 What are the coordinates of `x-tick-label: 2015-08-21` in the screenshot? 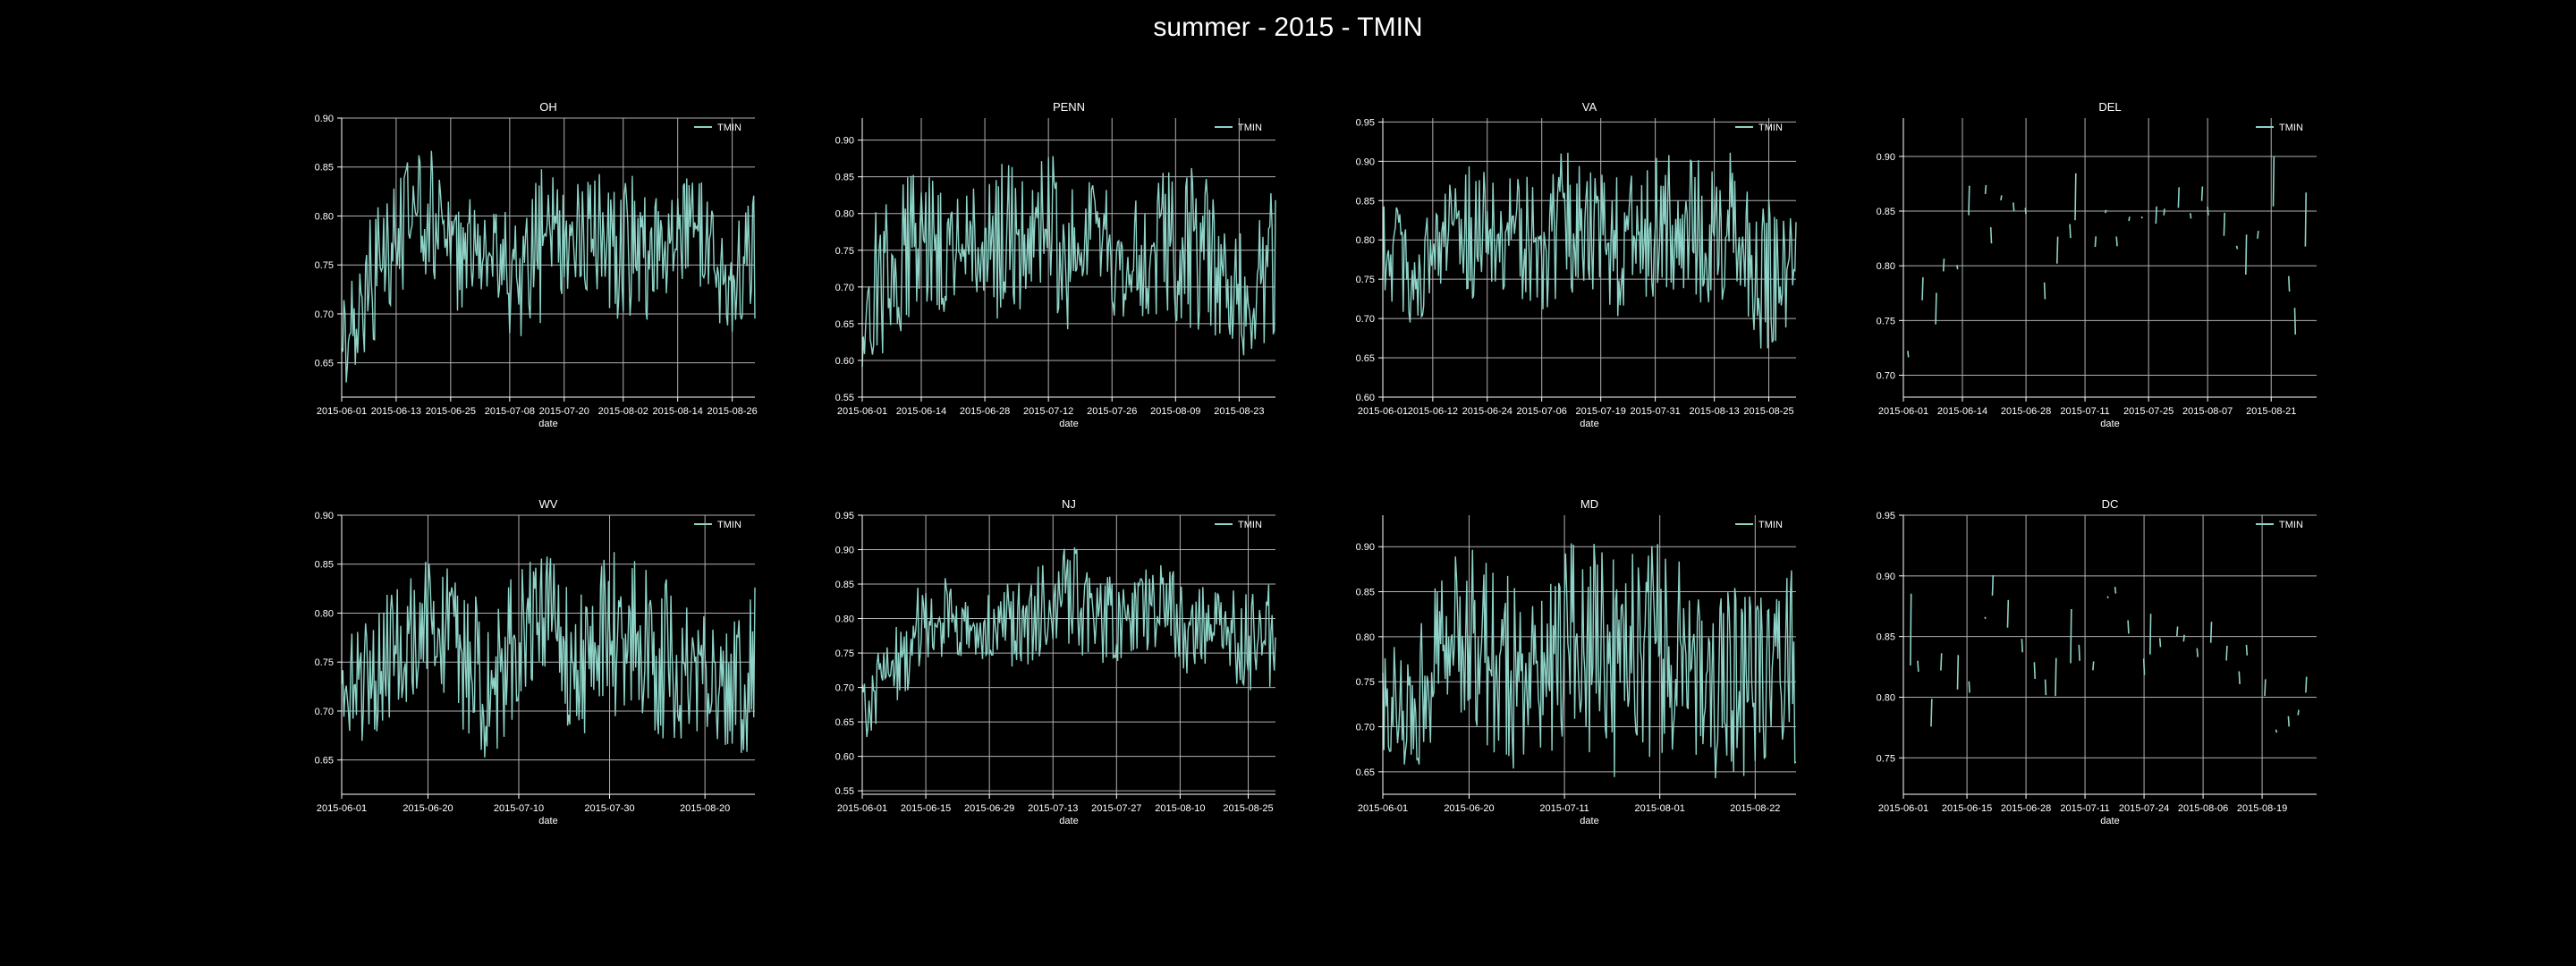 It's located at (2271, 411).